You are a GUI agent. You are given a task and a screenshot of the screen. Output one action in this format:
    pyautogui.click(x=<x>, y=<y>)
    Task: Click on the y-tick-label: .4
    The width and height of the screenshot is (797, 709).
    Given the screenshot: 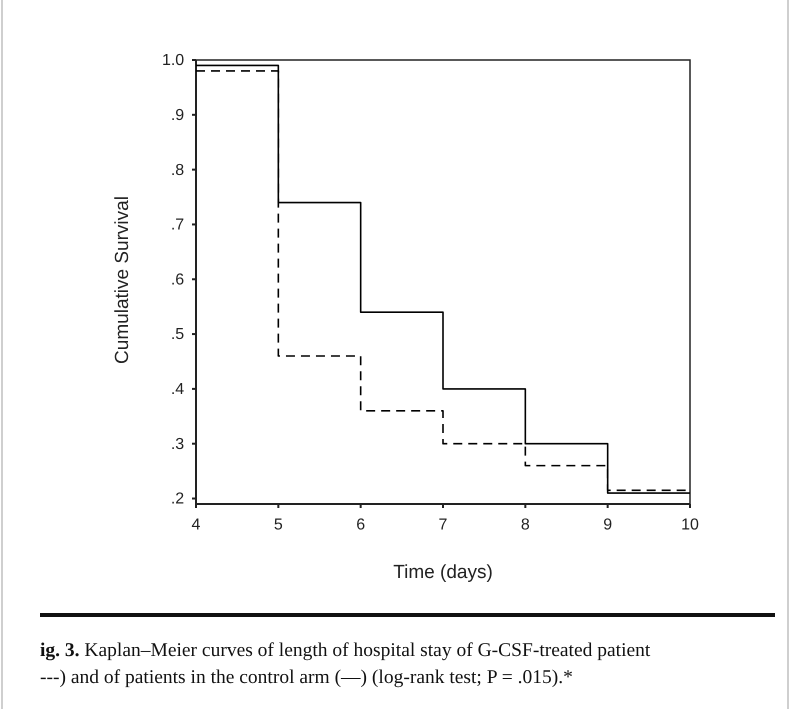 What is the action you would take?
    pyautogui.click(x=177, y=389)
    